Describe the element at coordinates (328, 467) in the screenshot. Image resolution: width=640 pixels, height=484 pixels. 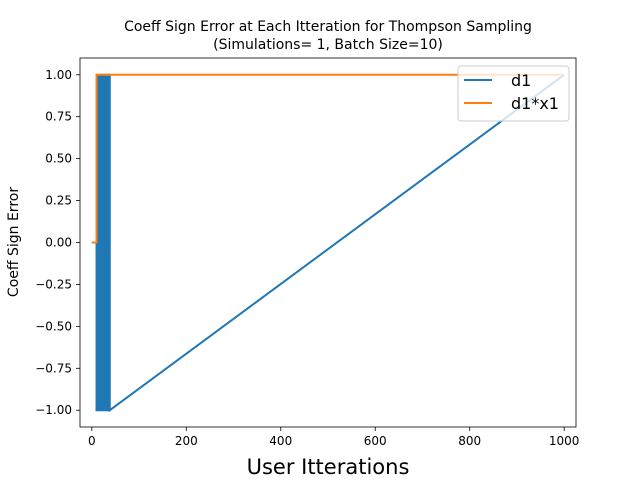
I see `x-axis-label: User Itterations` at that location.